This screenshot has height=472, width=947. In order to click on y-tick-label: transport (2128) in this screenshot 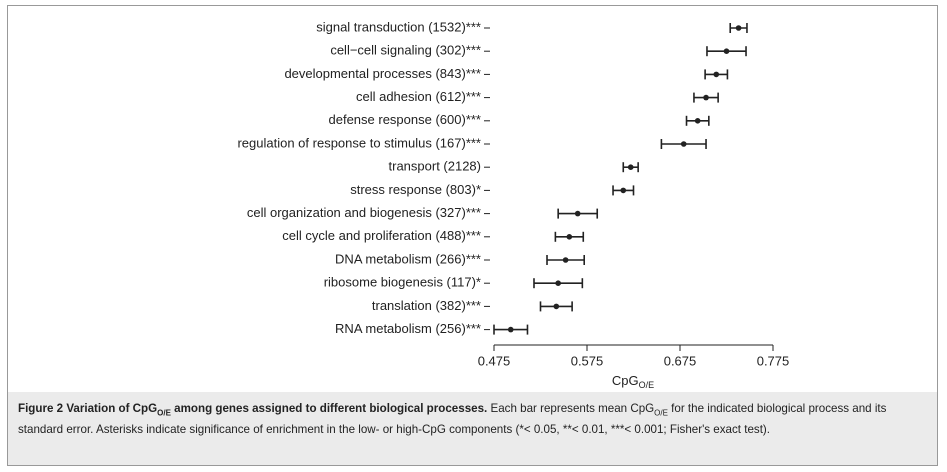, I will do `click(435, 166)`.